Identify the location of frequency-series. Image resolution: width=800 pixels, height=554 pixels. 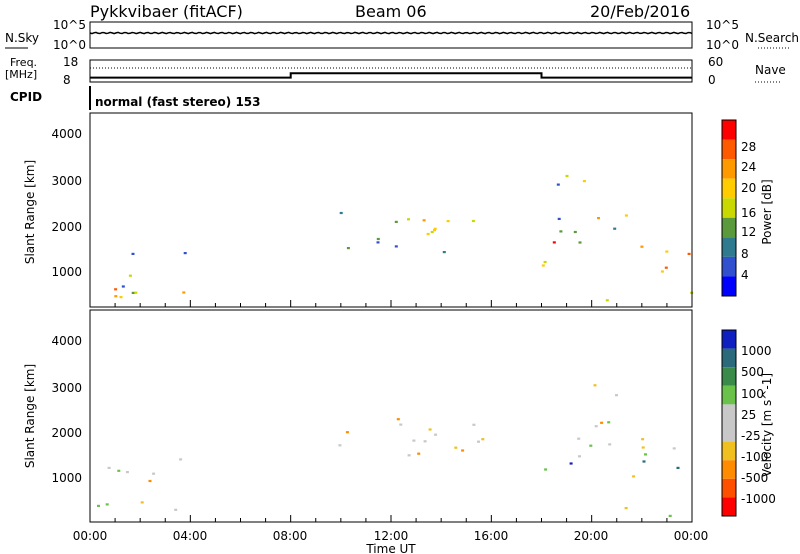
(391, 75).